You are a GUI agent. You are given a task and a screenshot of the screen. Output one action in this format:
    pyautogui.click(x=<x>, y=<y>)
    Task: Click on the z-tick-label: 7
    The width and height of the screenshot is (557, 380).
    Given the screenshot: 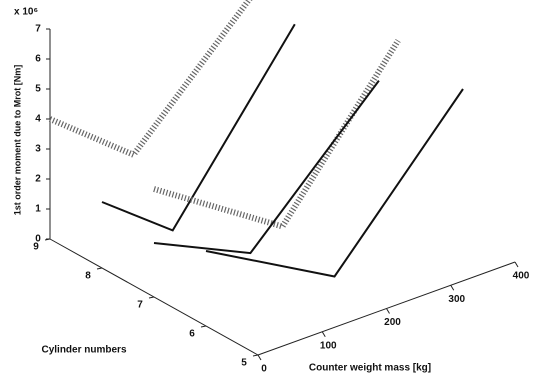 What is the action you would take?
    pyautogui.click(x=38, y=29)
    